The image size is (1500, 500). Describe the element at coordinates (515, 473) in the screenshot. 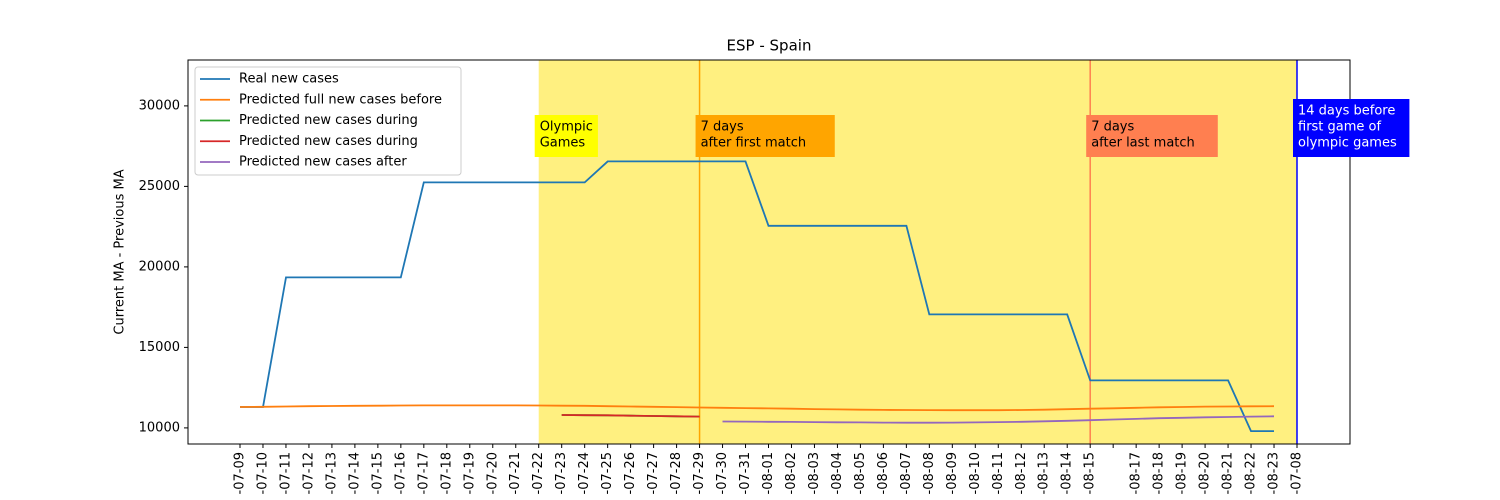

I see `x-tick-label: -07-21` at that location.